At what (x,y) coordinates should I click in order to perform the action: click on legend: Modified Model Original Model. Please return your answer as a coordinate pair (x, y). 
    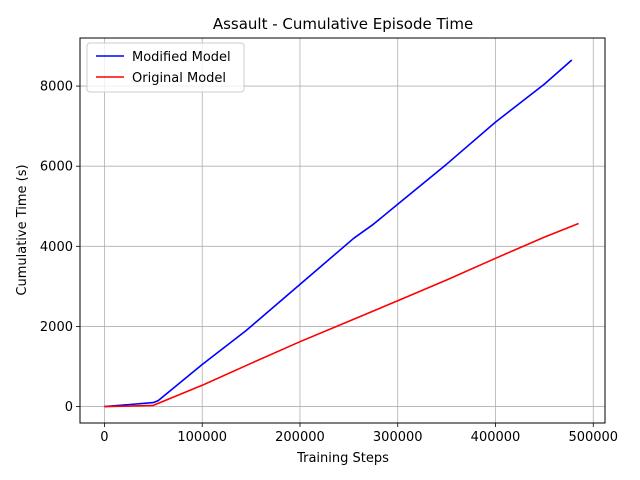
    Looking at the image, I should click on (165, 67).